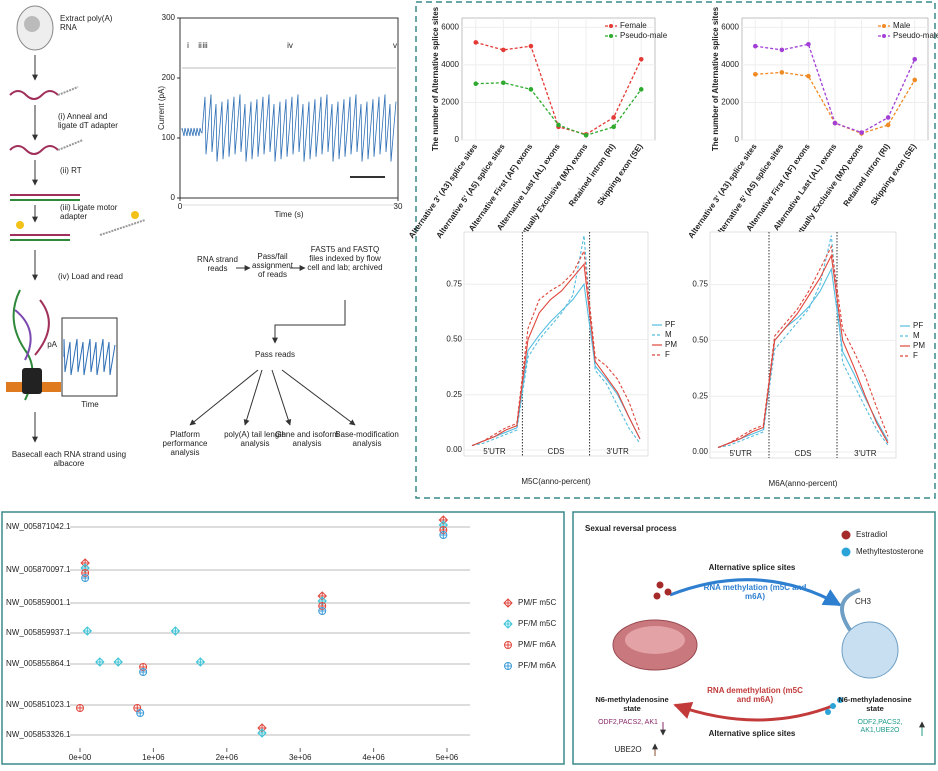 The height and width of the screenshot is (771, 938). What do you see at coordinates (880, 726) in the screenshot?
I see `gene-label-box: ODF2,PACS2, AK1,UBE2O` at bounding box center [880, 726].